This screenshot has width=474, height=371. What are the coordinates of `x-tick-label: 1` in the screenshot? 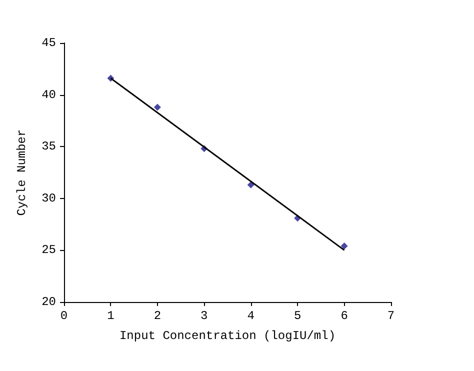 It's located at (110, 316).